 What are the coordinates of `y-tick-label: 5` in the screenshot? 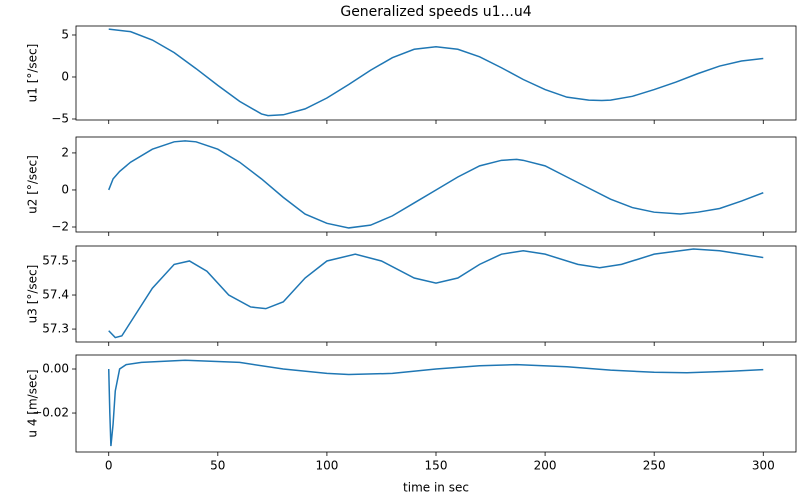 It's located at (65, 34).